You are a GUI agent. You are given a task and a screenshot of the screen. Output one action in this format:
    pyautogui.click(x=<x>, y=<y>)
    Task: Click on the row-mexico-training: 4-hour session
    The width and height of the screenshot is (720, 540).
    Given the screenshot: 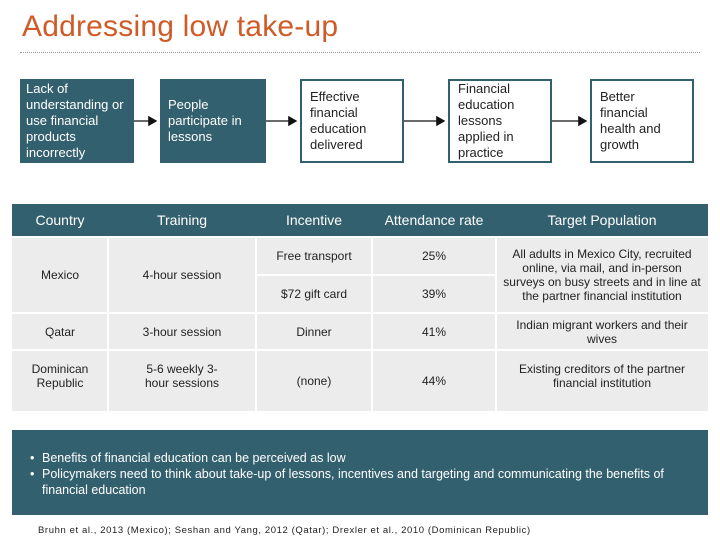 What is the action you would take?
    pyautogui.click(x=182, y=275)
    